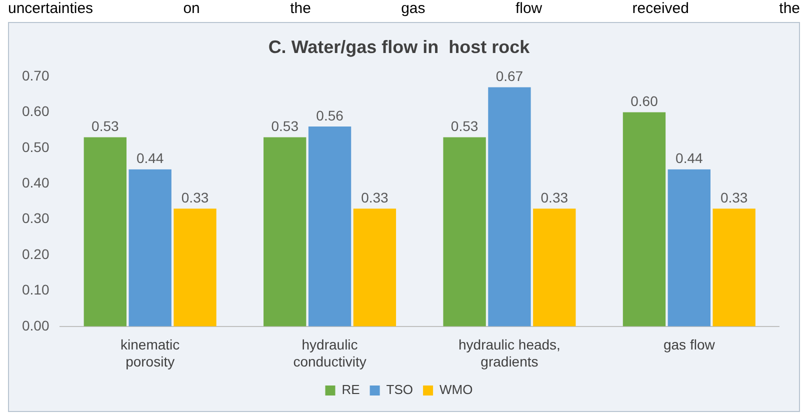  I want to click on category-label: hydraulic, so click(330, 344).